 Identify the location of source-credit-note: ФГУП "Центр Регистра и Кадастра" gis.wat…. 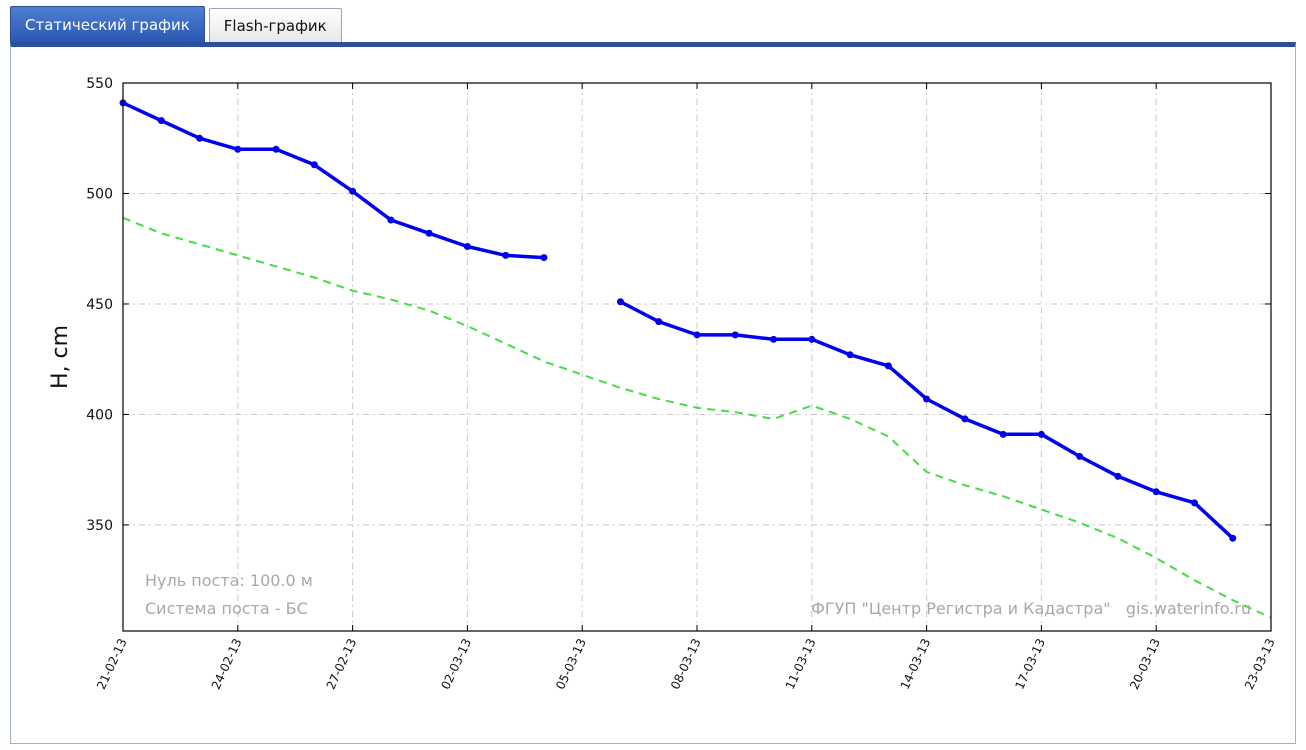
(1031, 608).